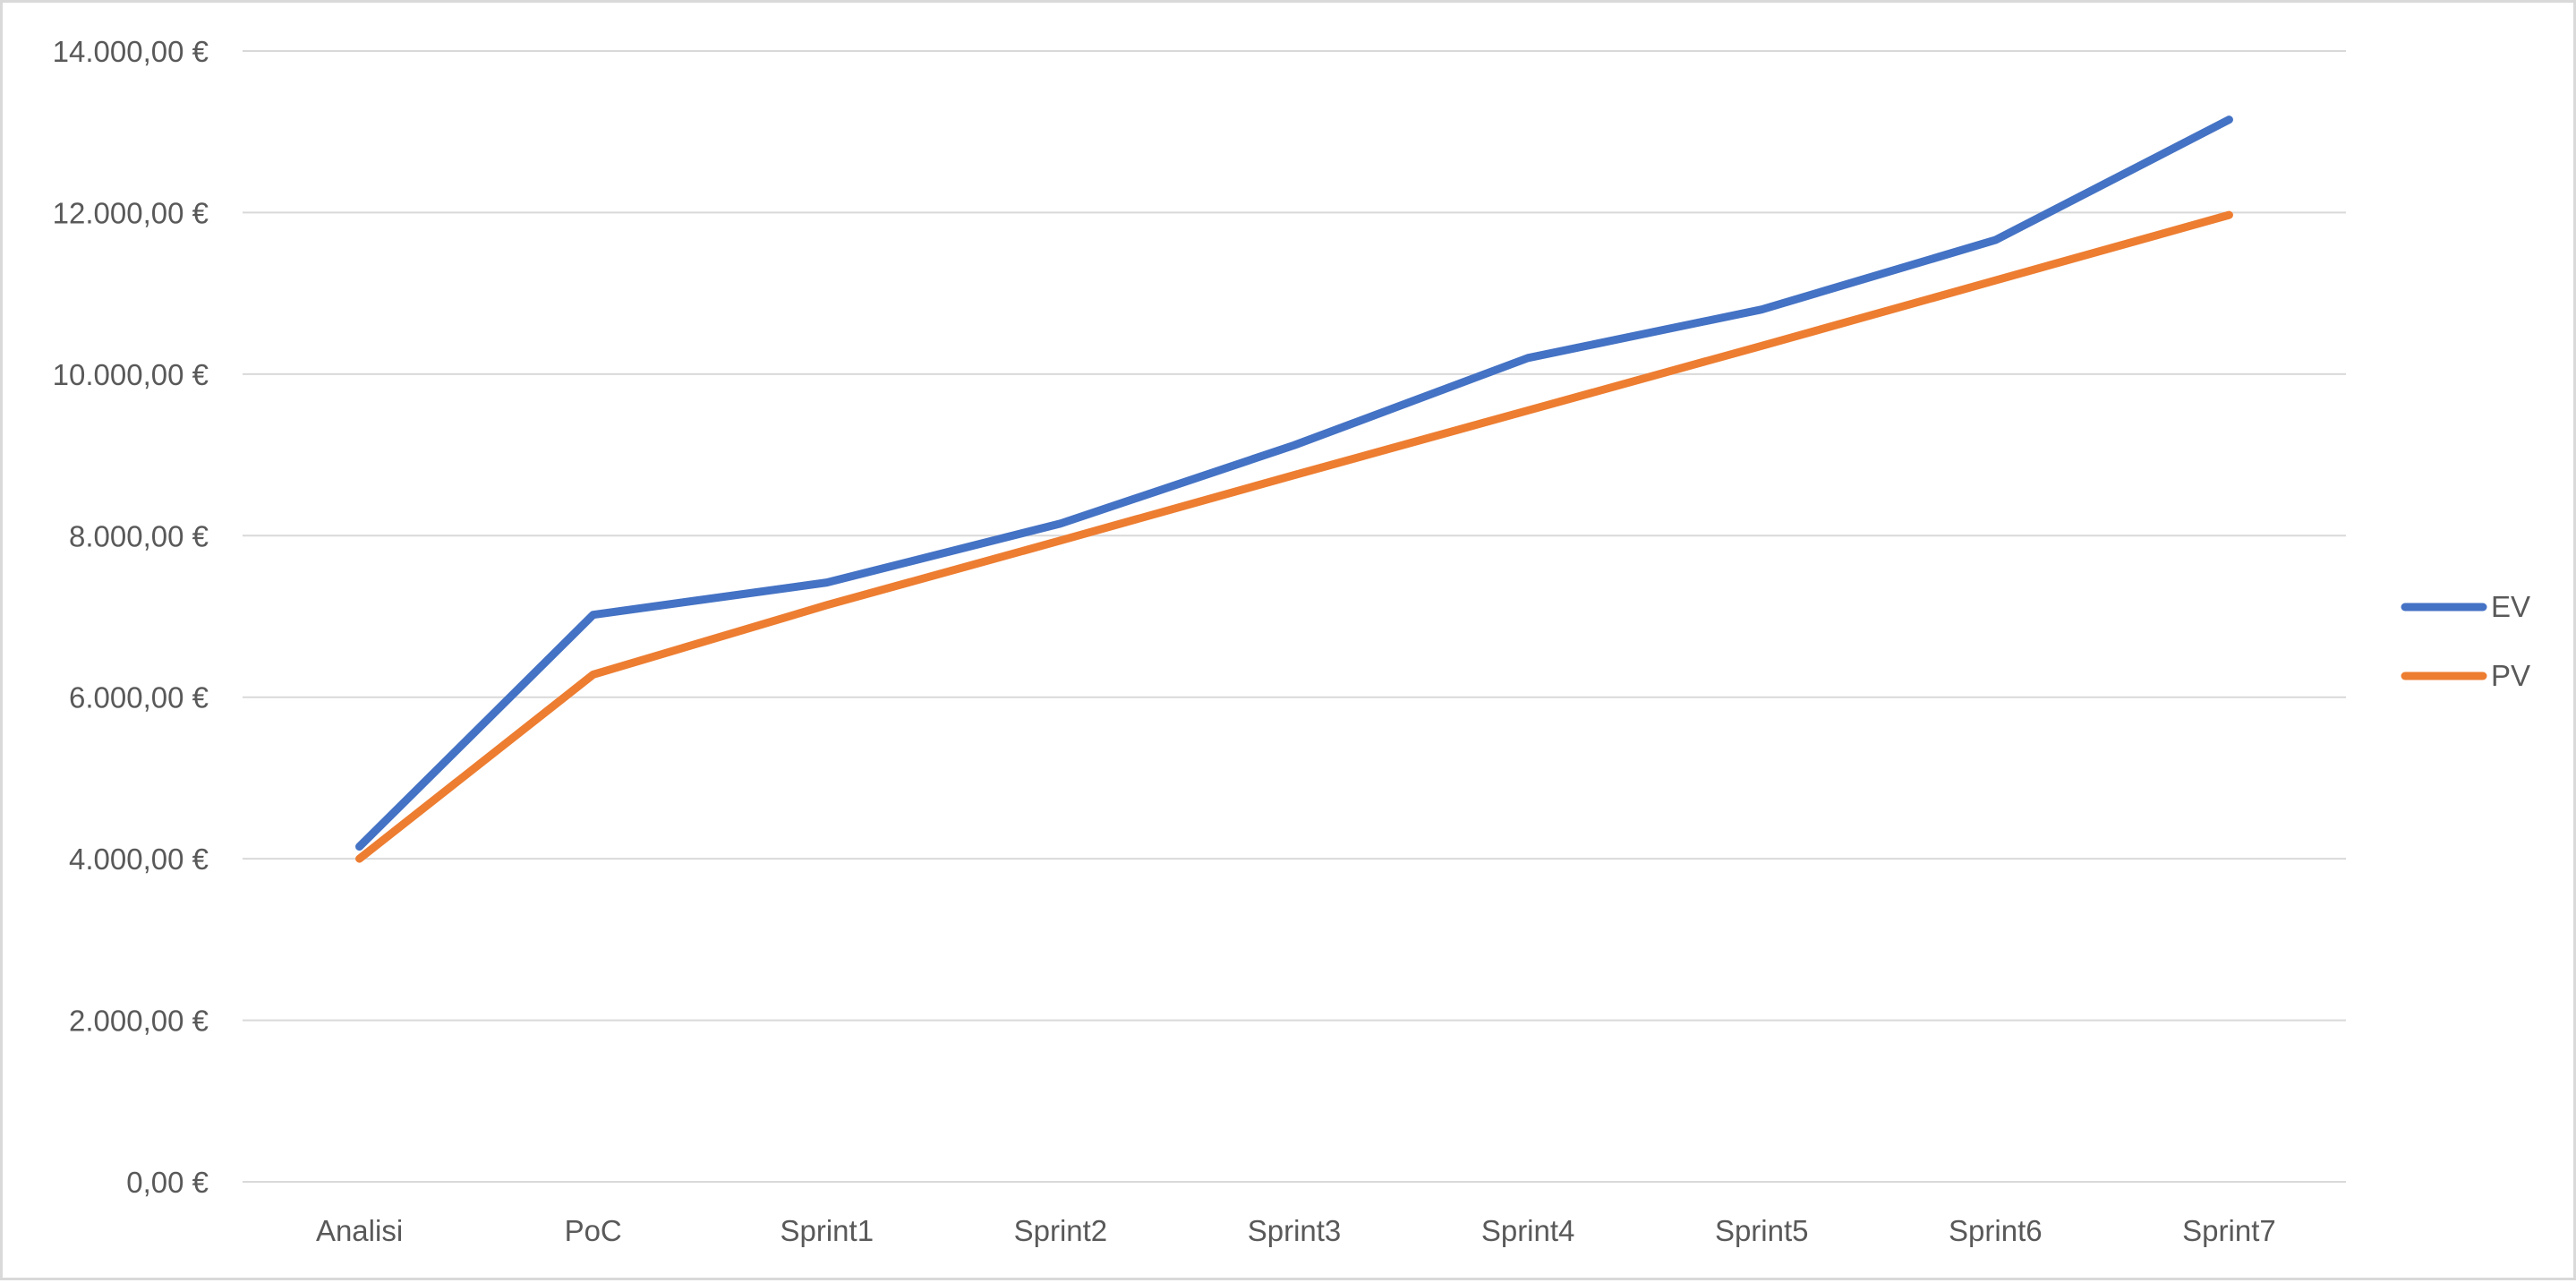 This screenshot has height=1283, width=2576. What do you see at coordinates (1996, 1230) in the screenshot?
I see `x-tick-label: Sprint6` at bounding box center [1996, 1230].